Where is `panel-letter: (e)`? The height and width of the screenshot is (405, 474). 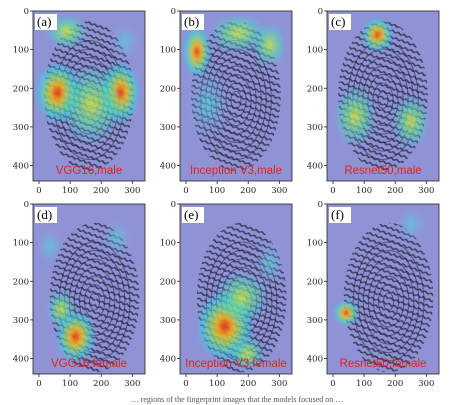
panel-letter: (e) is located at coordinates (191, 214).